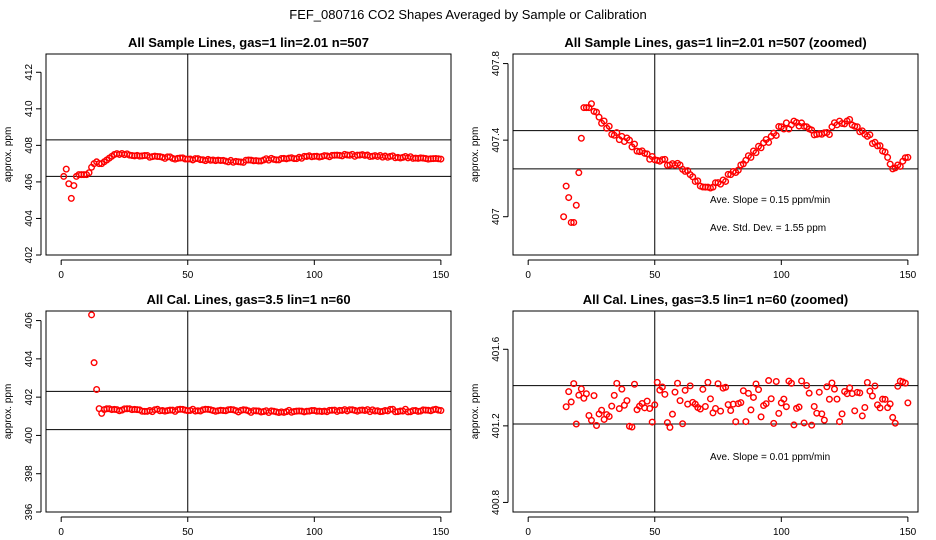 This screenshot has height=540, width=936. Describe the element at coordinates (29, 108) in the screenshot. I see `y-tick-label: 410` at that location.